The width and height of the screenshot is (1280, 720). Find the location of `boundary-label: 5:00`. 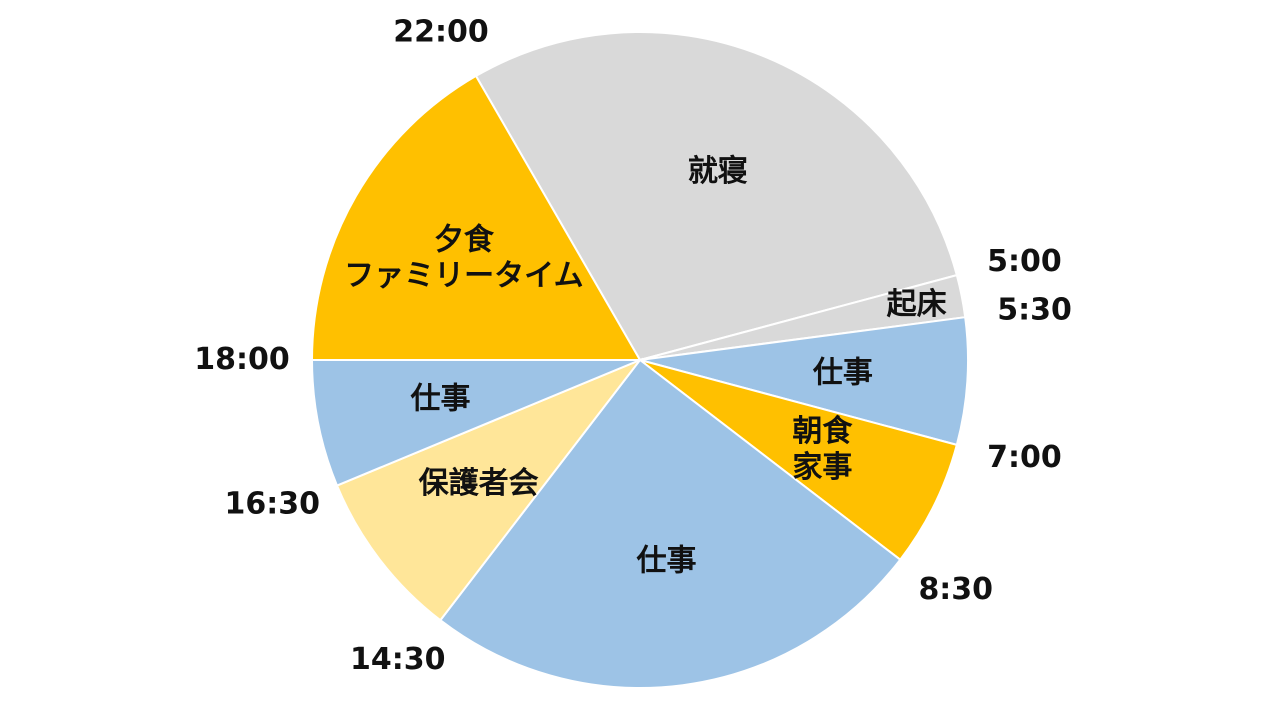

boundary-label: 5:00 is located at coordinates (1024, 261).